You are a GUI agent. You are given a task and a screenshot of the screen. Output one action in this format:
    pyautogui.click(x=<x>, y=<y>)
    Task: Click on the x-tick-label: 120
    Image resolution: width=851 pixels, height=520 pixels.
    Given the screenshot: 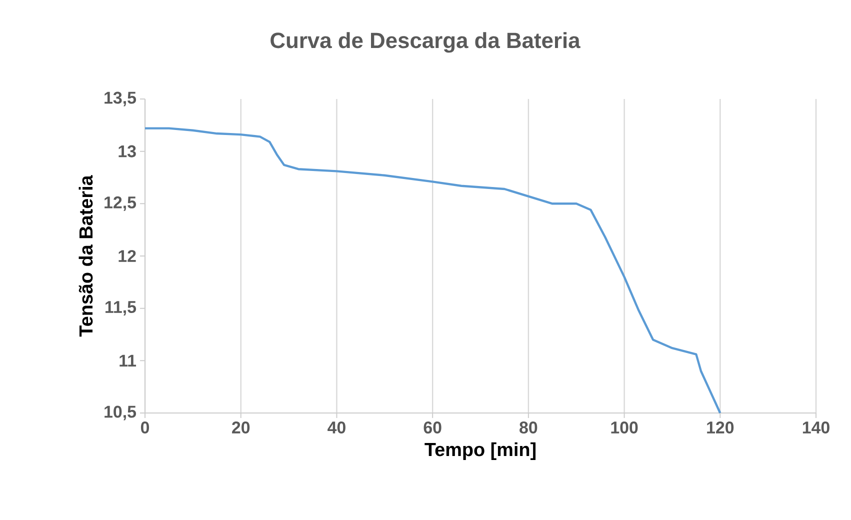 What is the action you would take?
    pyautogui.click(x=720, y=428)
    